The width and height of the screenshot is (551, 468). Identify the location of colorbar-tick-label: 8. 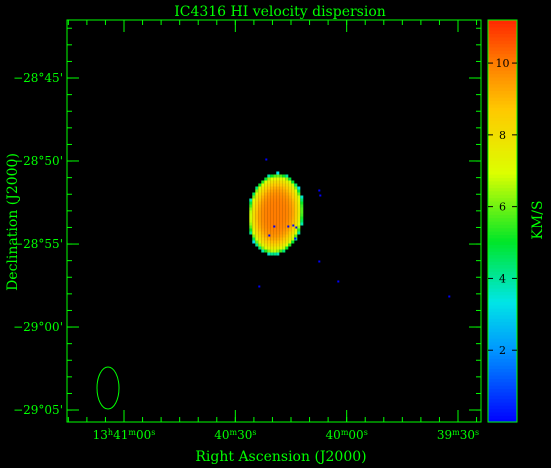
(502, 135).